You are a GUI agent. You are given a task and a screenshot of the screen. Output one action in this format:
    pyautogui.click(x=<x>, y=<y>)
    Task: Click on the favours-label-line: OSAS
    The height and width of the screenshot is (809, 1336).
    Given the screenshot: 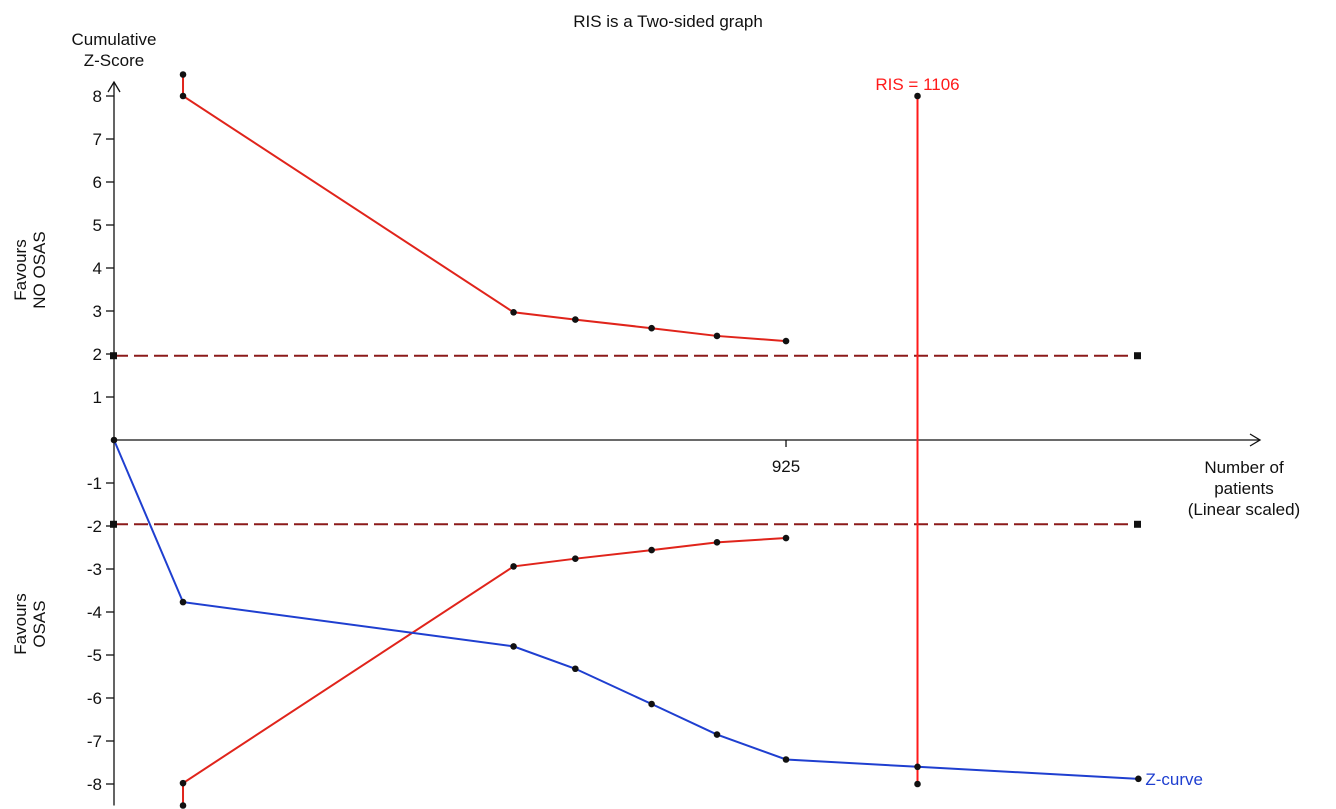 What is the action you would take?
    pyautogui.click(x=39, y=623)
    